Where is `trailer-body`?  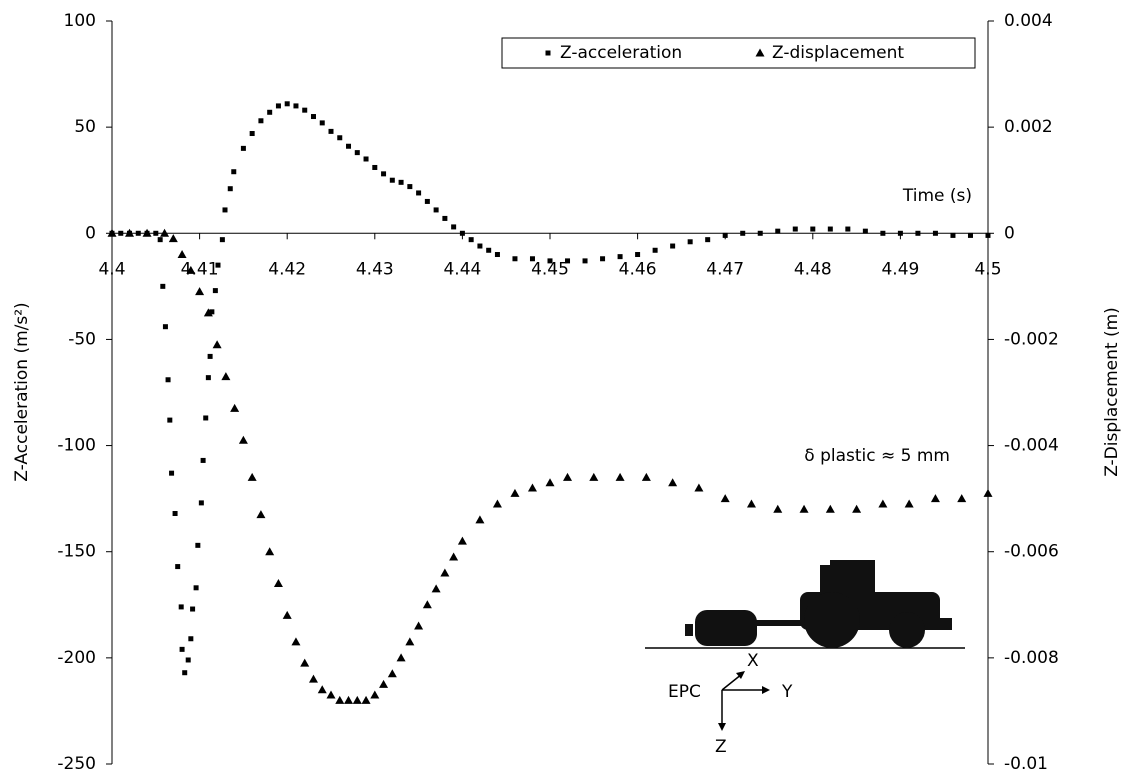 trailer-body is located at coordinates (726, 628).